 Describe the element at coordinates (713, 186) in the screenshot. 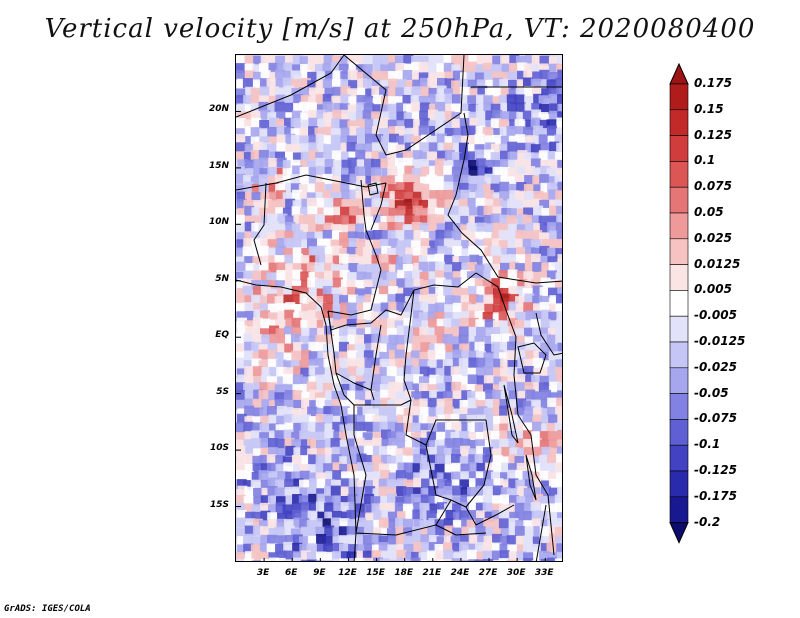

I see `colorbar-value-label: 0.075` at that location.